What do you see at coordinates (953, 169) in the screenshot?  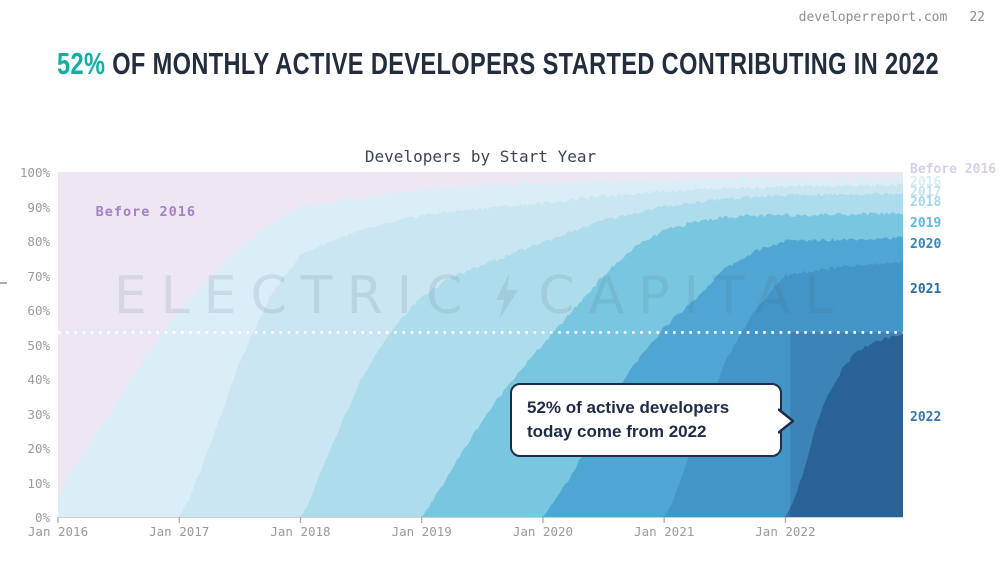 I see `legend-item-before-2016: Before 2016` at bounding box center [953, 169].